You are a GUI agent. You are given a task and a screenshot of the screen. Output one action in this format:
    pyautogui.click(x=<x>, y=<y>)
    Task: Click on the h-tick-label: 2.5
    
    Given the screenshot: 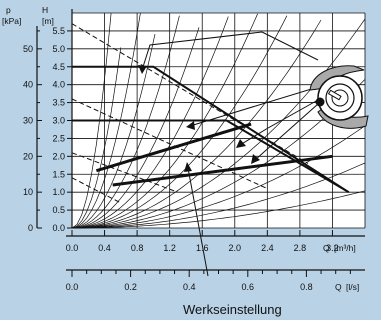 What is the action you would take?
    pyautogui.click(x=58, y=138)
    